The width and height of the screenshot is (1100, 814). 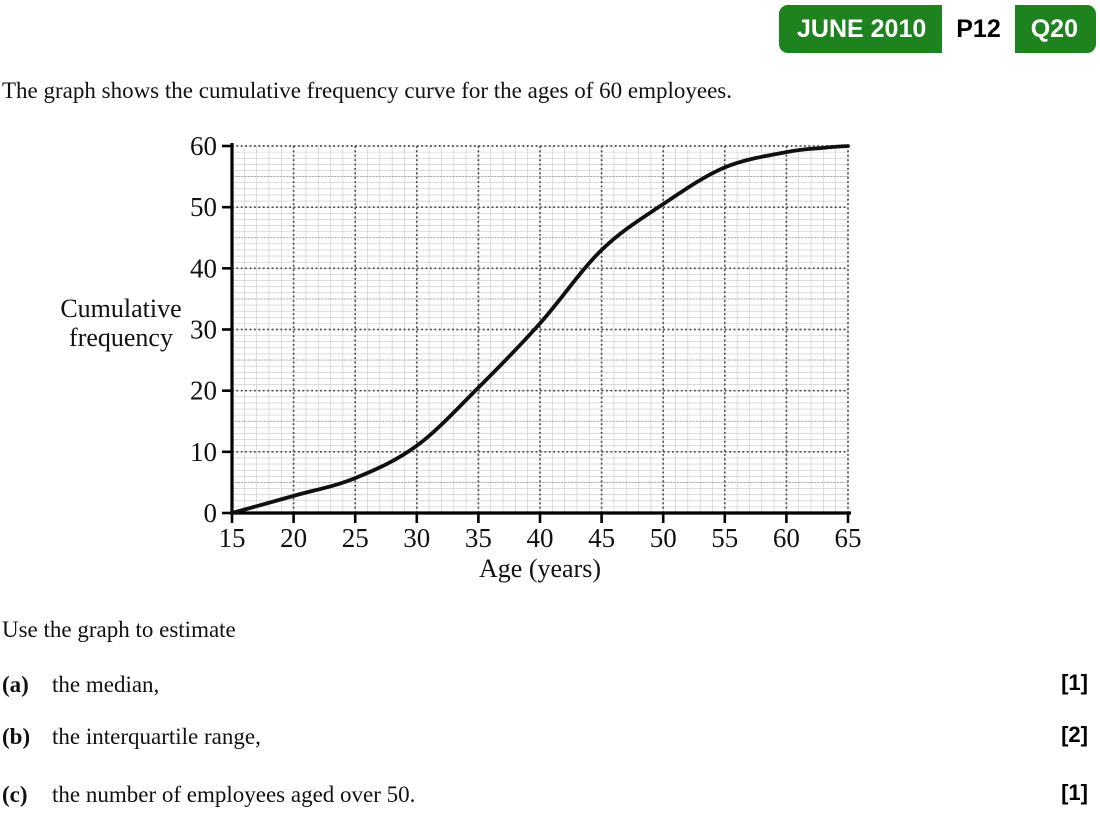 What do you see at coordinates (232, 538) in the screenshot?
I see `x-tick-label: 15` at bounding box center [232, 538].